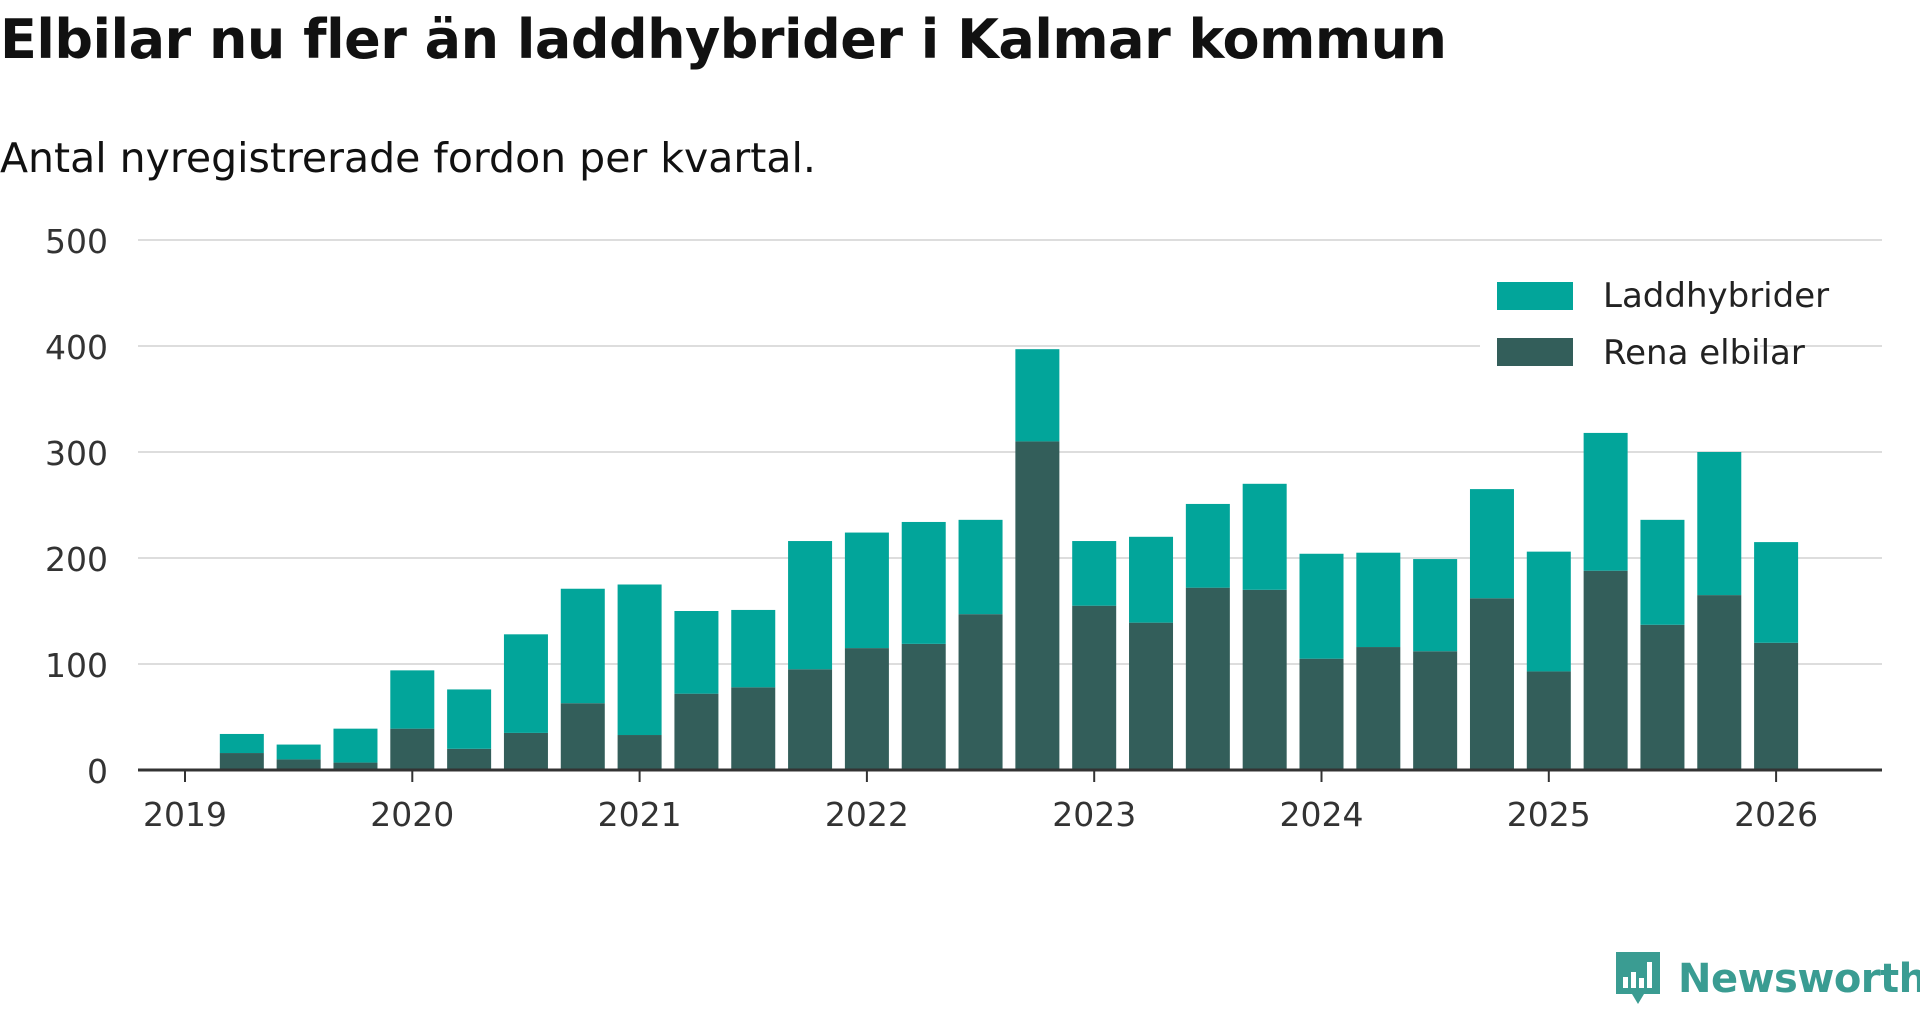  What do you see at coordinates (1704, 353) in the screenshot?
I see `legend-label-rena-elbilar: Rena elbilar` at bounding box center [1704, 353].